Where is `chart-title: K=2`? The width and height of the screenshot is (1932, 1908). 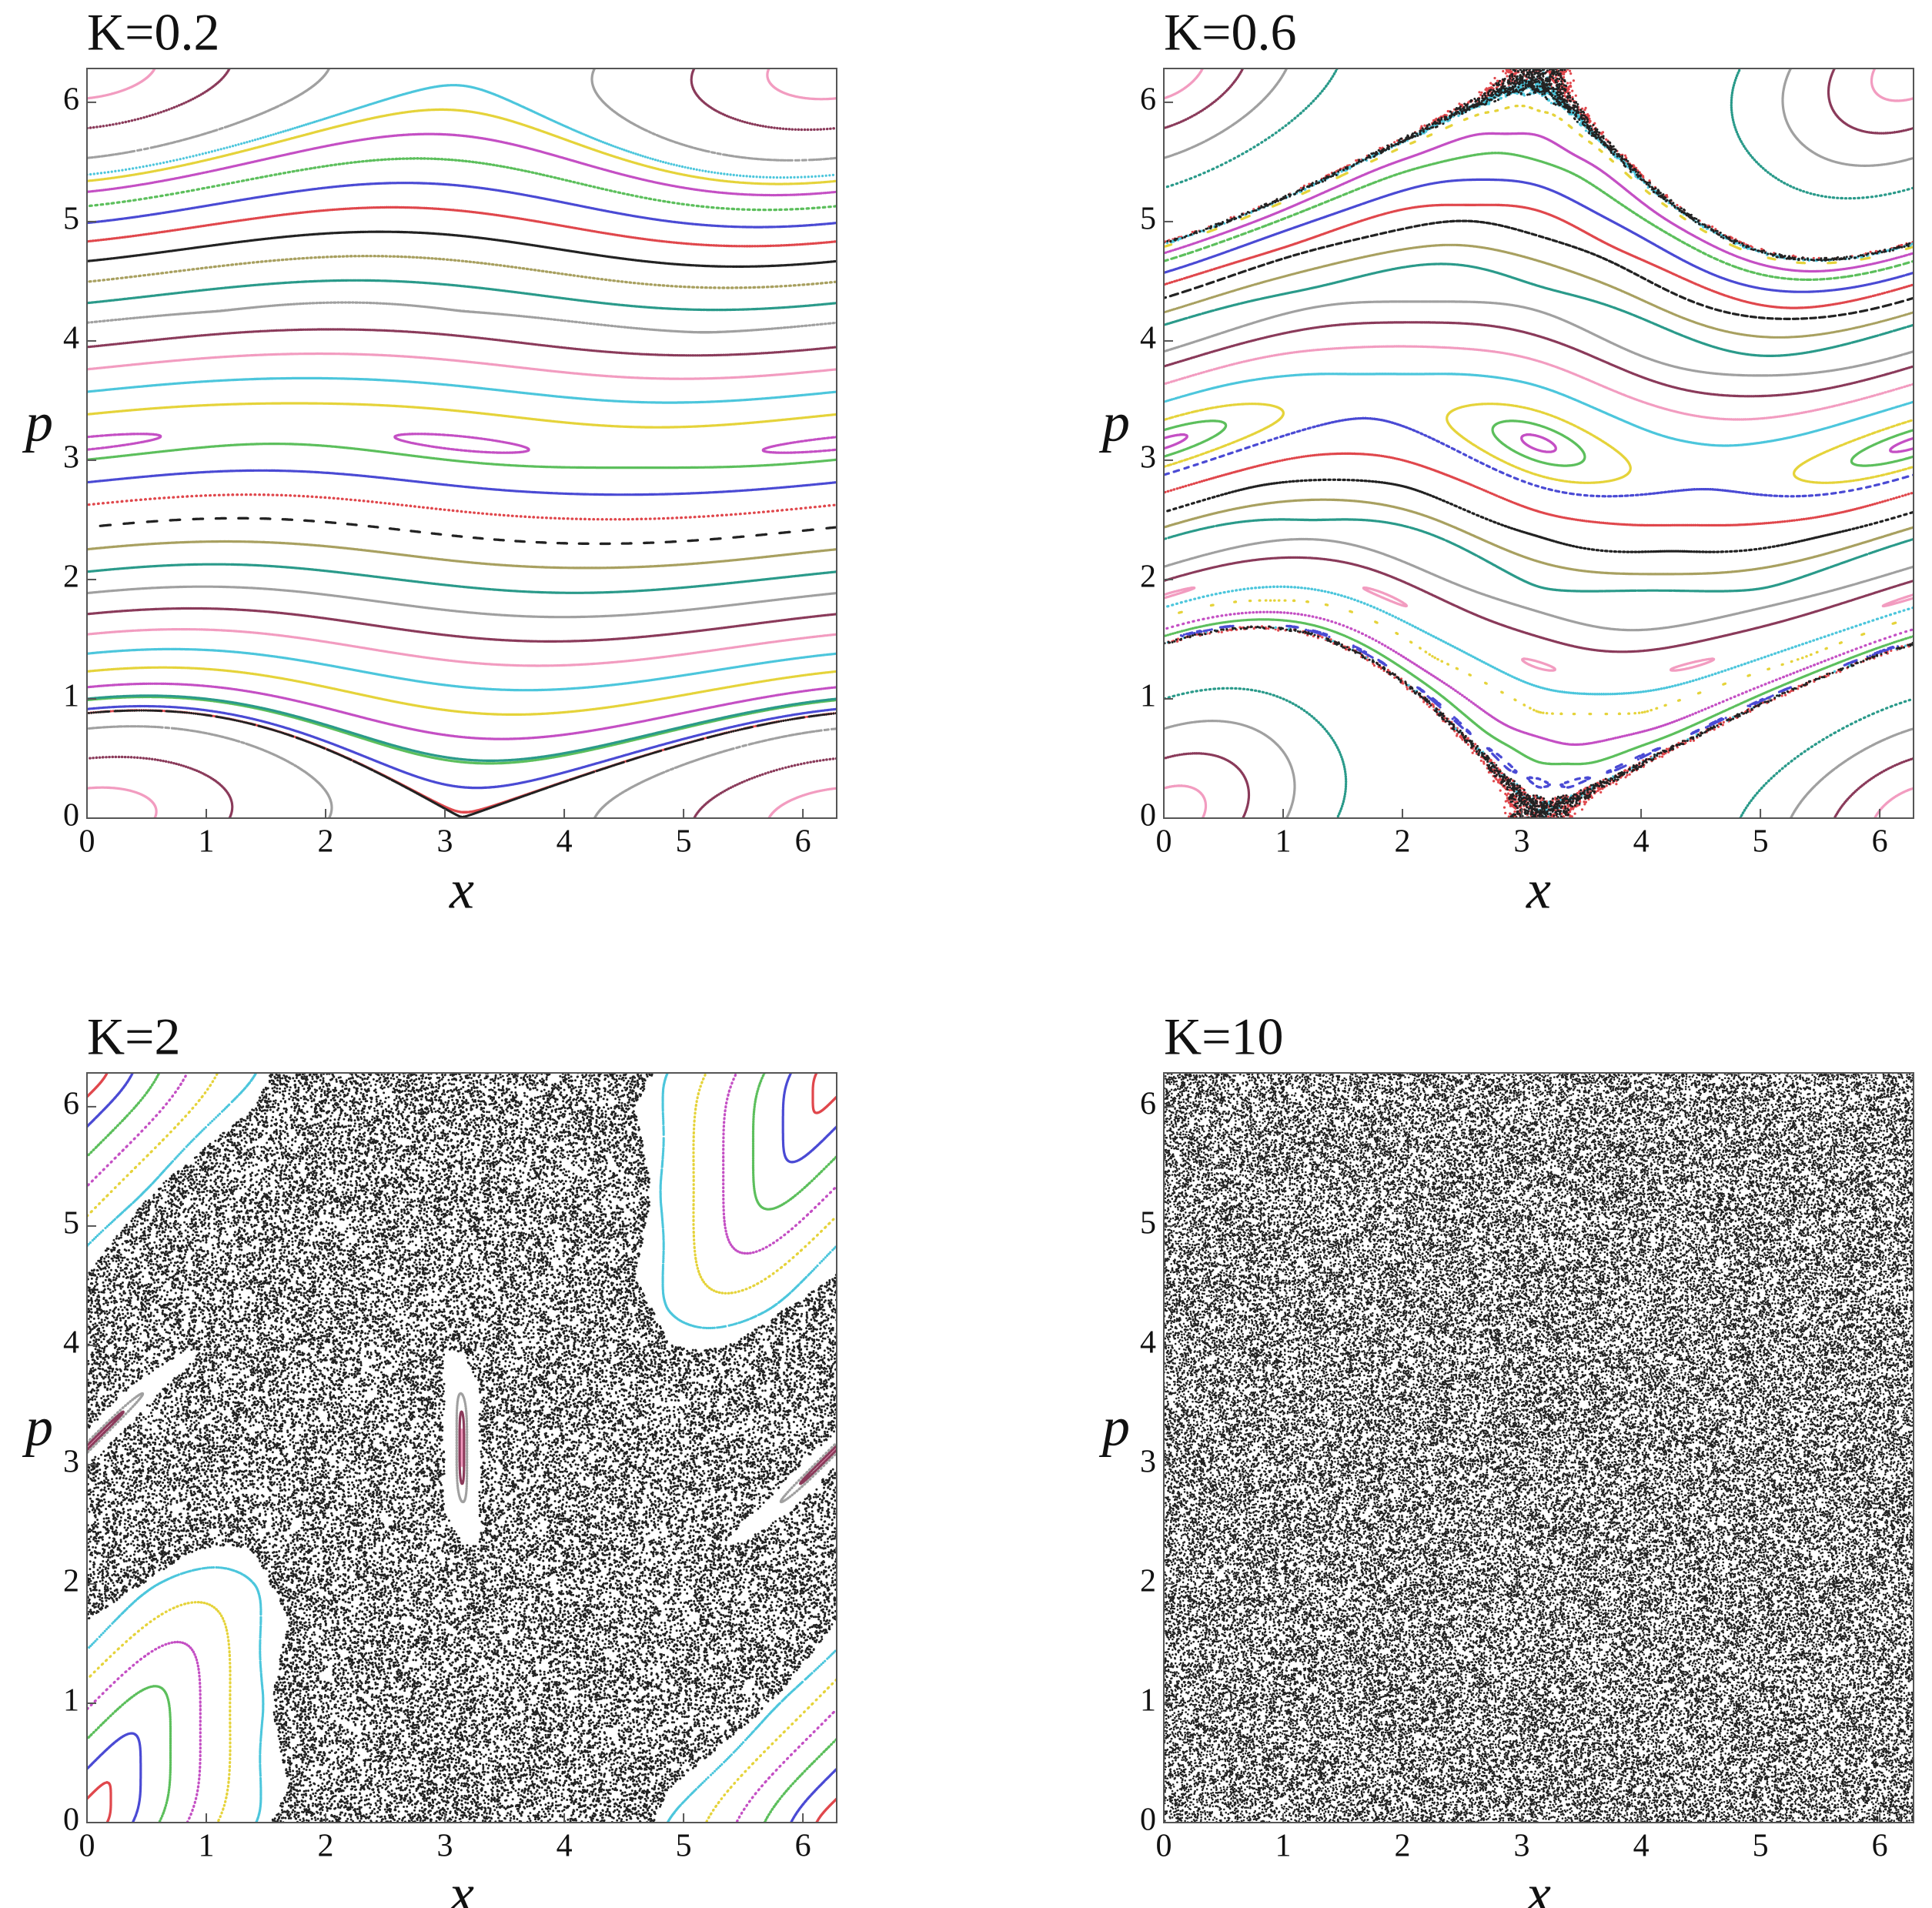 chart-title: K=2 is located at coordinates (133, 1036).